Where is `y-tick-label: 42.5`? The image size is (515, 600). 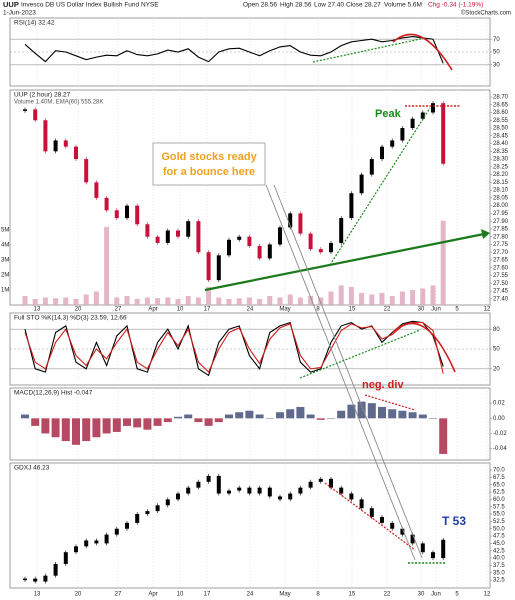
y-tick-label: 42.5 is located at coordinates (499, 551).